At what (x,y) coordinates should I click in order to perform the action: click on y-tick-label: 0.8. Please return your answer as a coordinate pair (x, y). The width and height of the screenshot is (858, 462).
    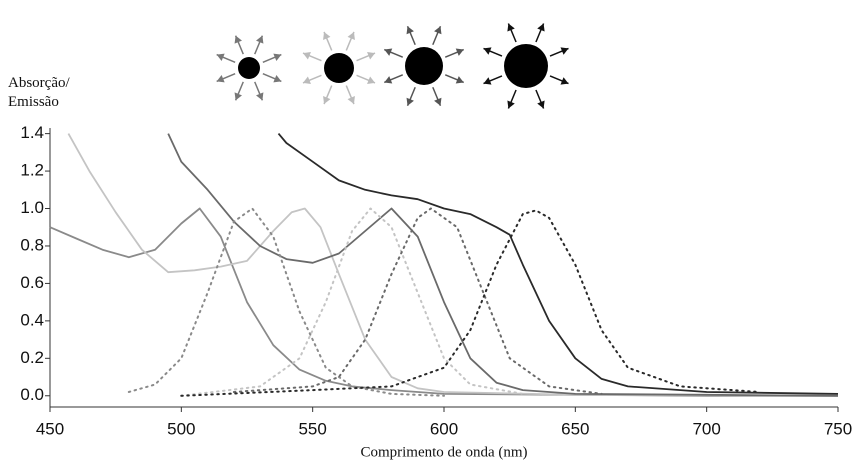
    Looking at the image, I should click on (32, 244).